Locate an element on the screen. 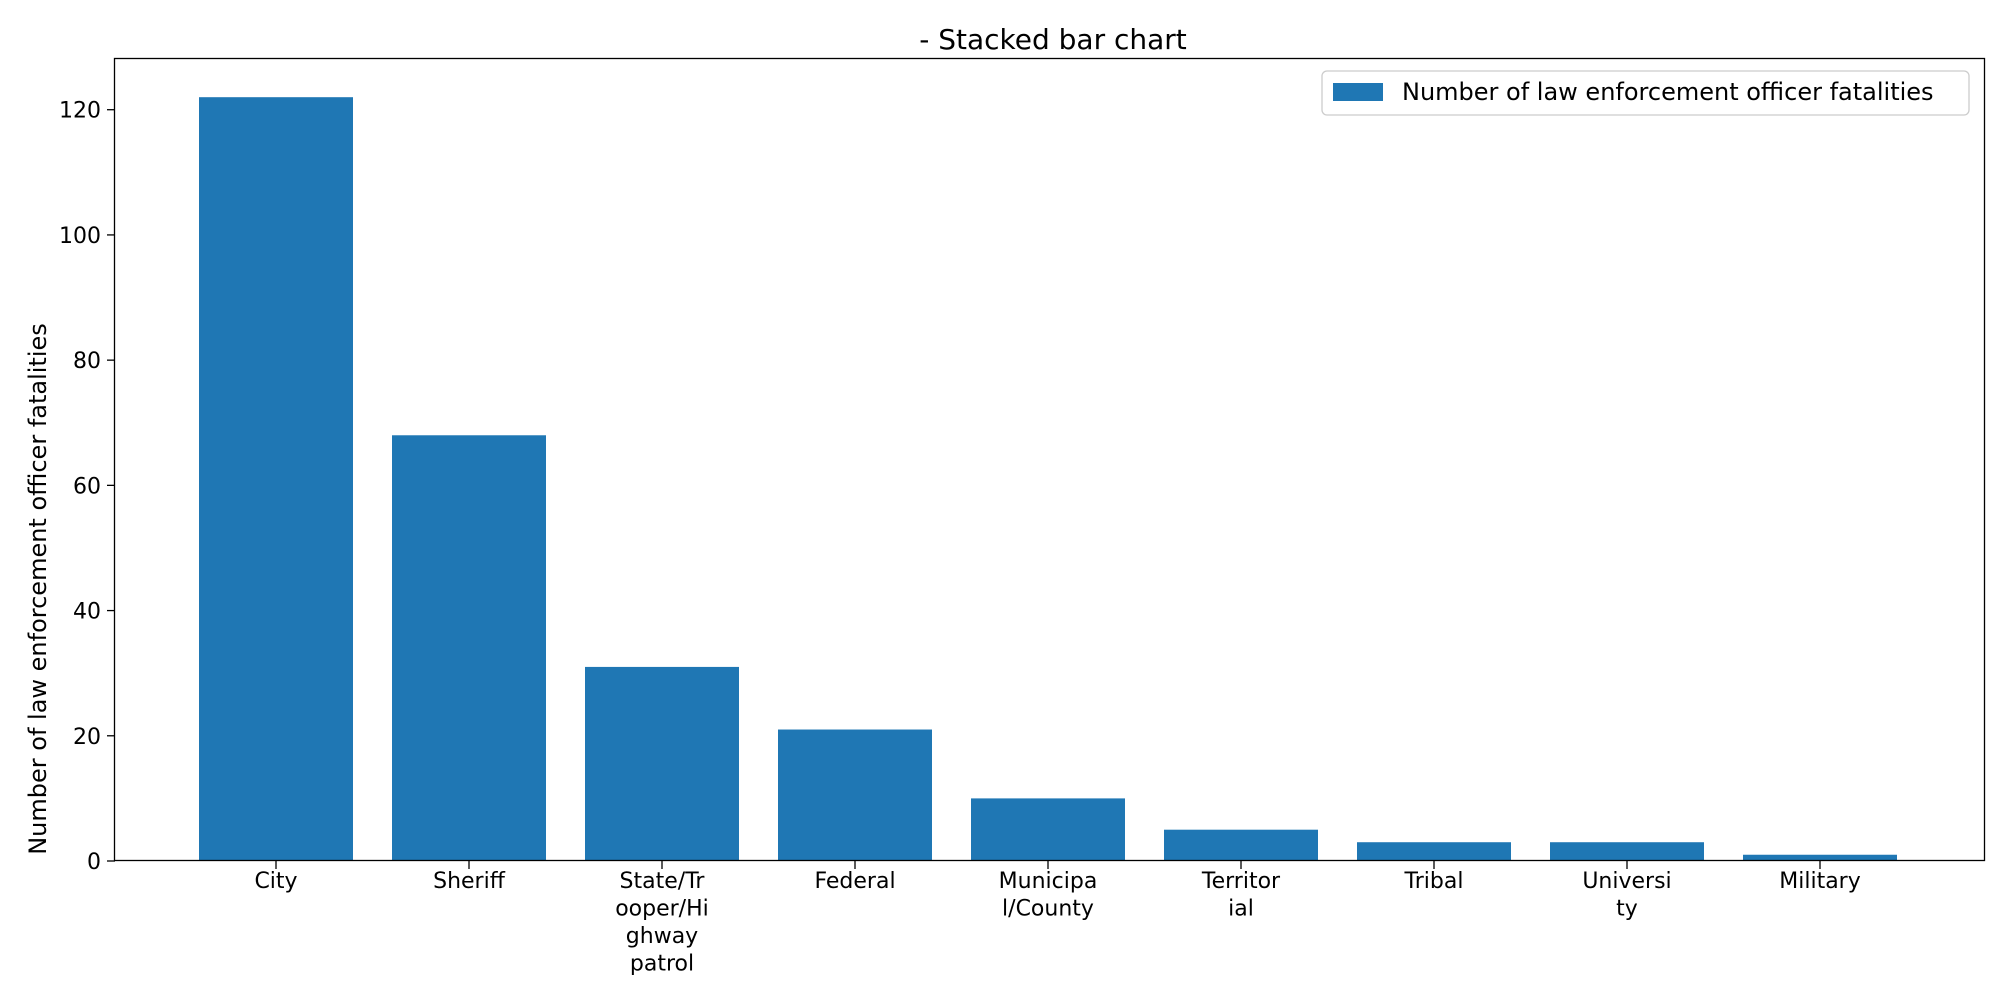  legend-box is located at coordinates (1645, 93).